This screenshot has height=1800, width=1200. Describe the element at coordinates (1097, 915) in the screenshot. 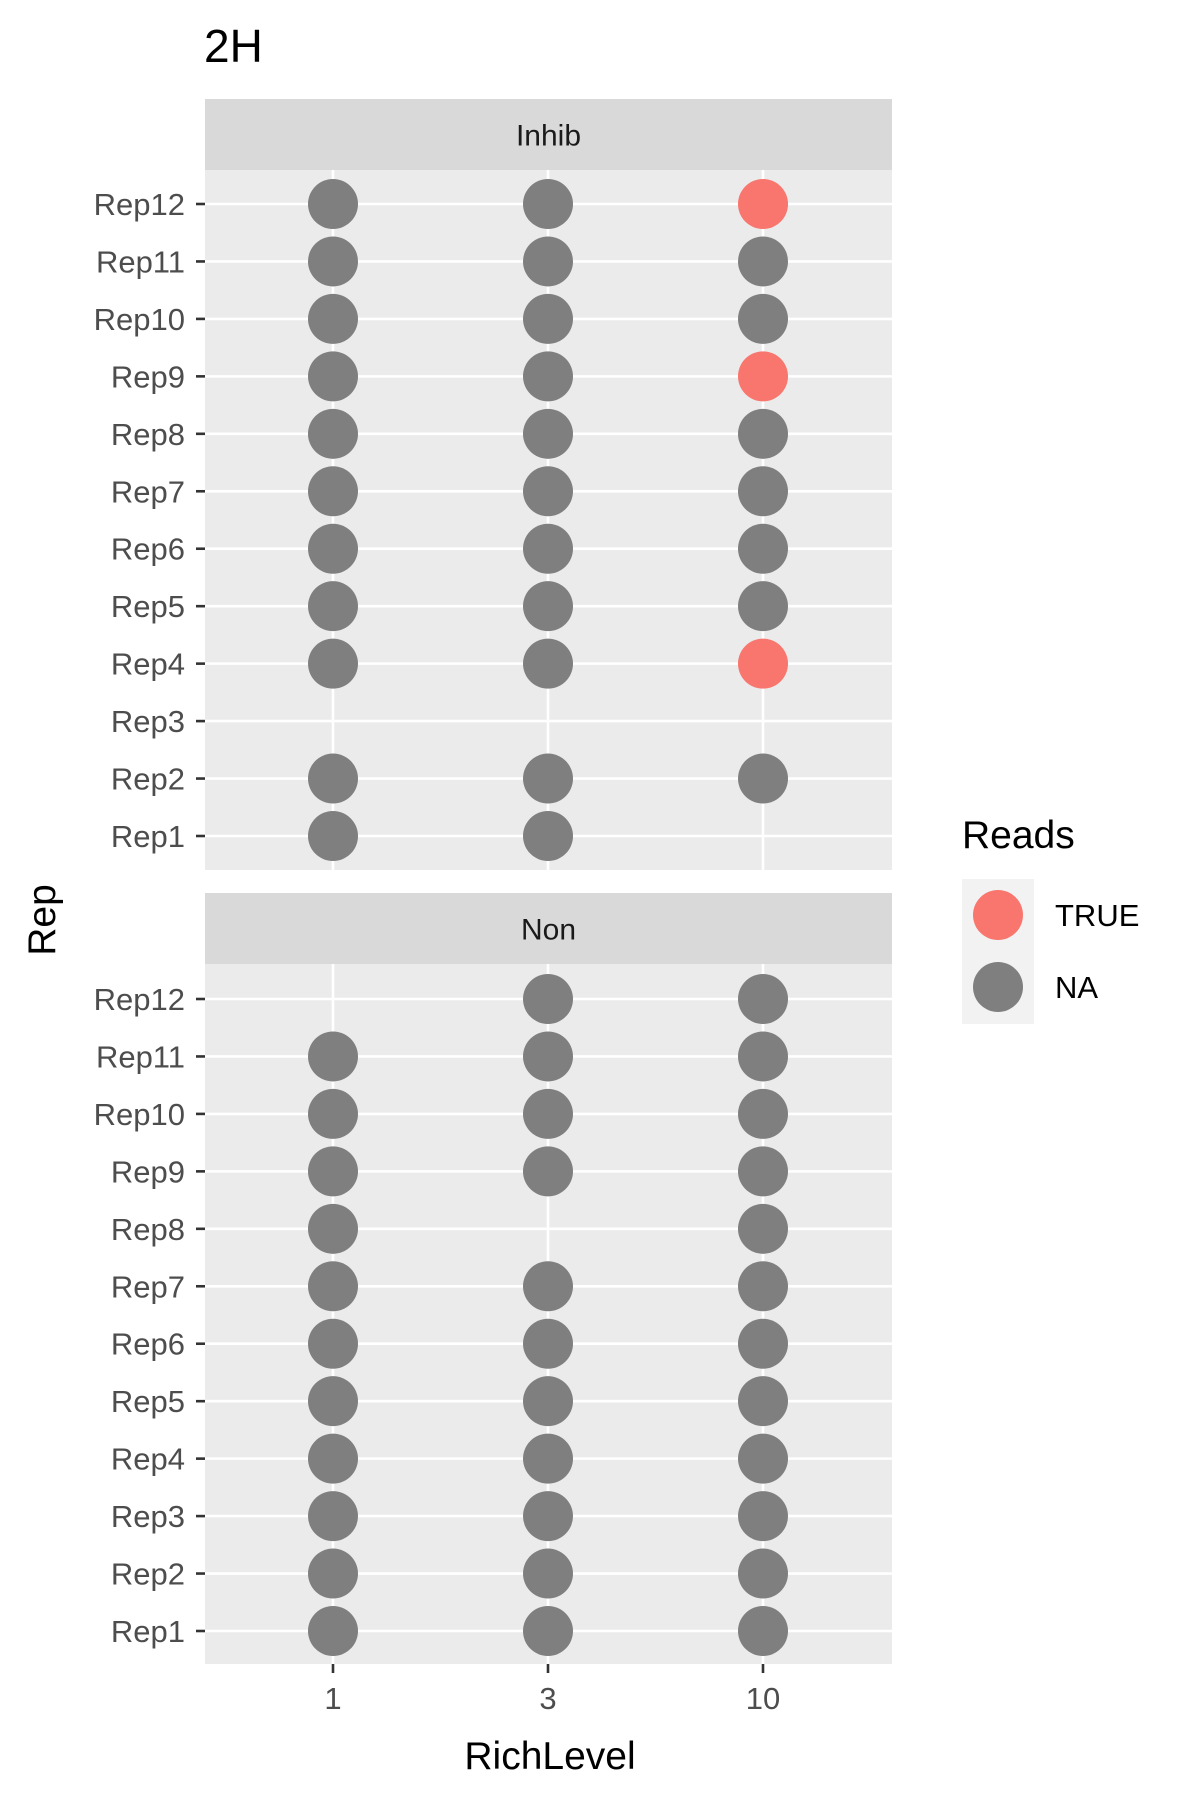

I see `legend-label: TRUE` at that location.